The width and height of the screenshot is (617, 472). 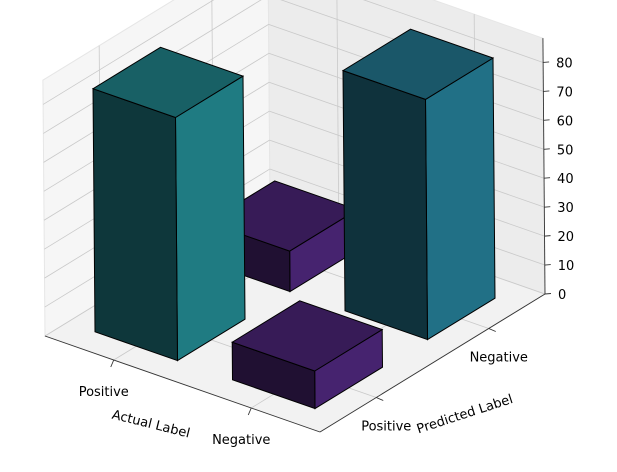 I want to click on x-wall-grid, so click(x=338, y=111).